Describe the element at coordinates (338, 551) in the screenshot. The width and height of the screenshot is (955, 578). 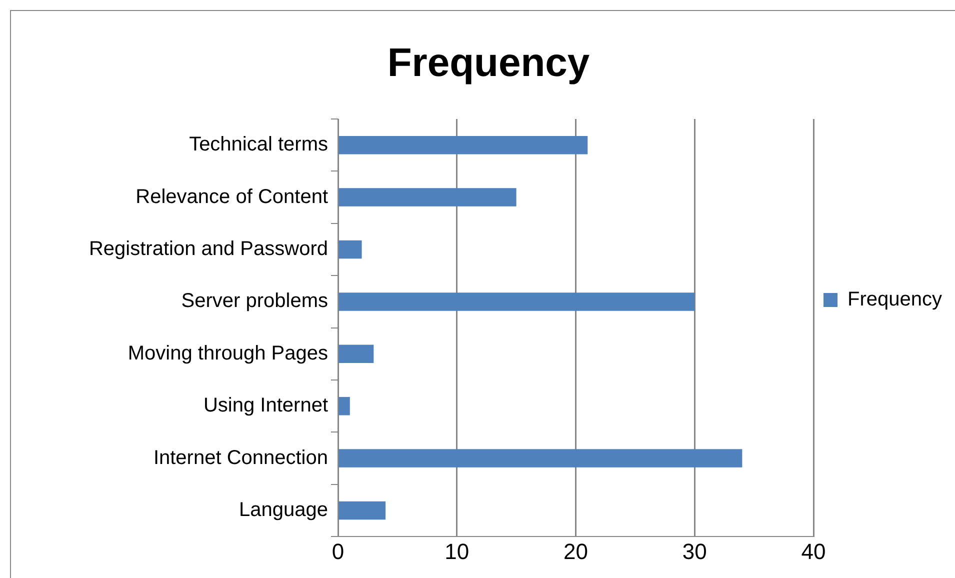
I see `x-tick-label: 0` at that location.